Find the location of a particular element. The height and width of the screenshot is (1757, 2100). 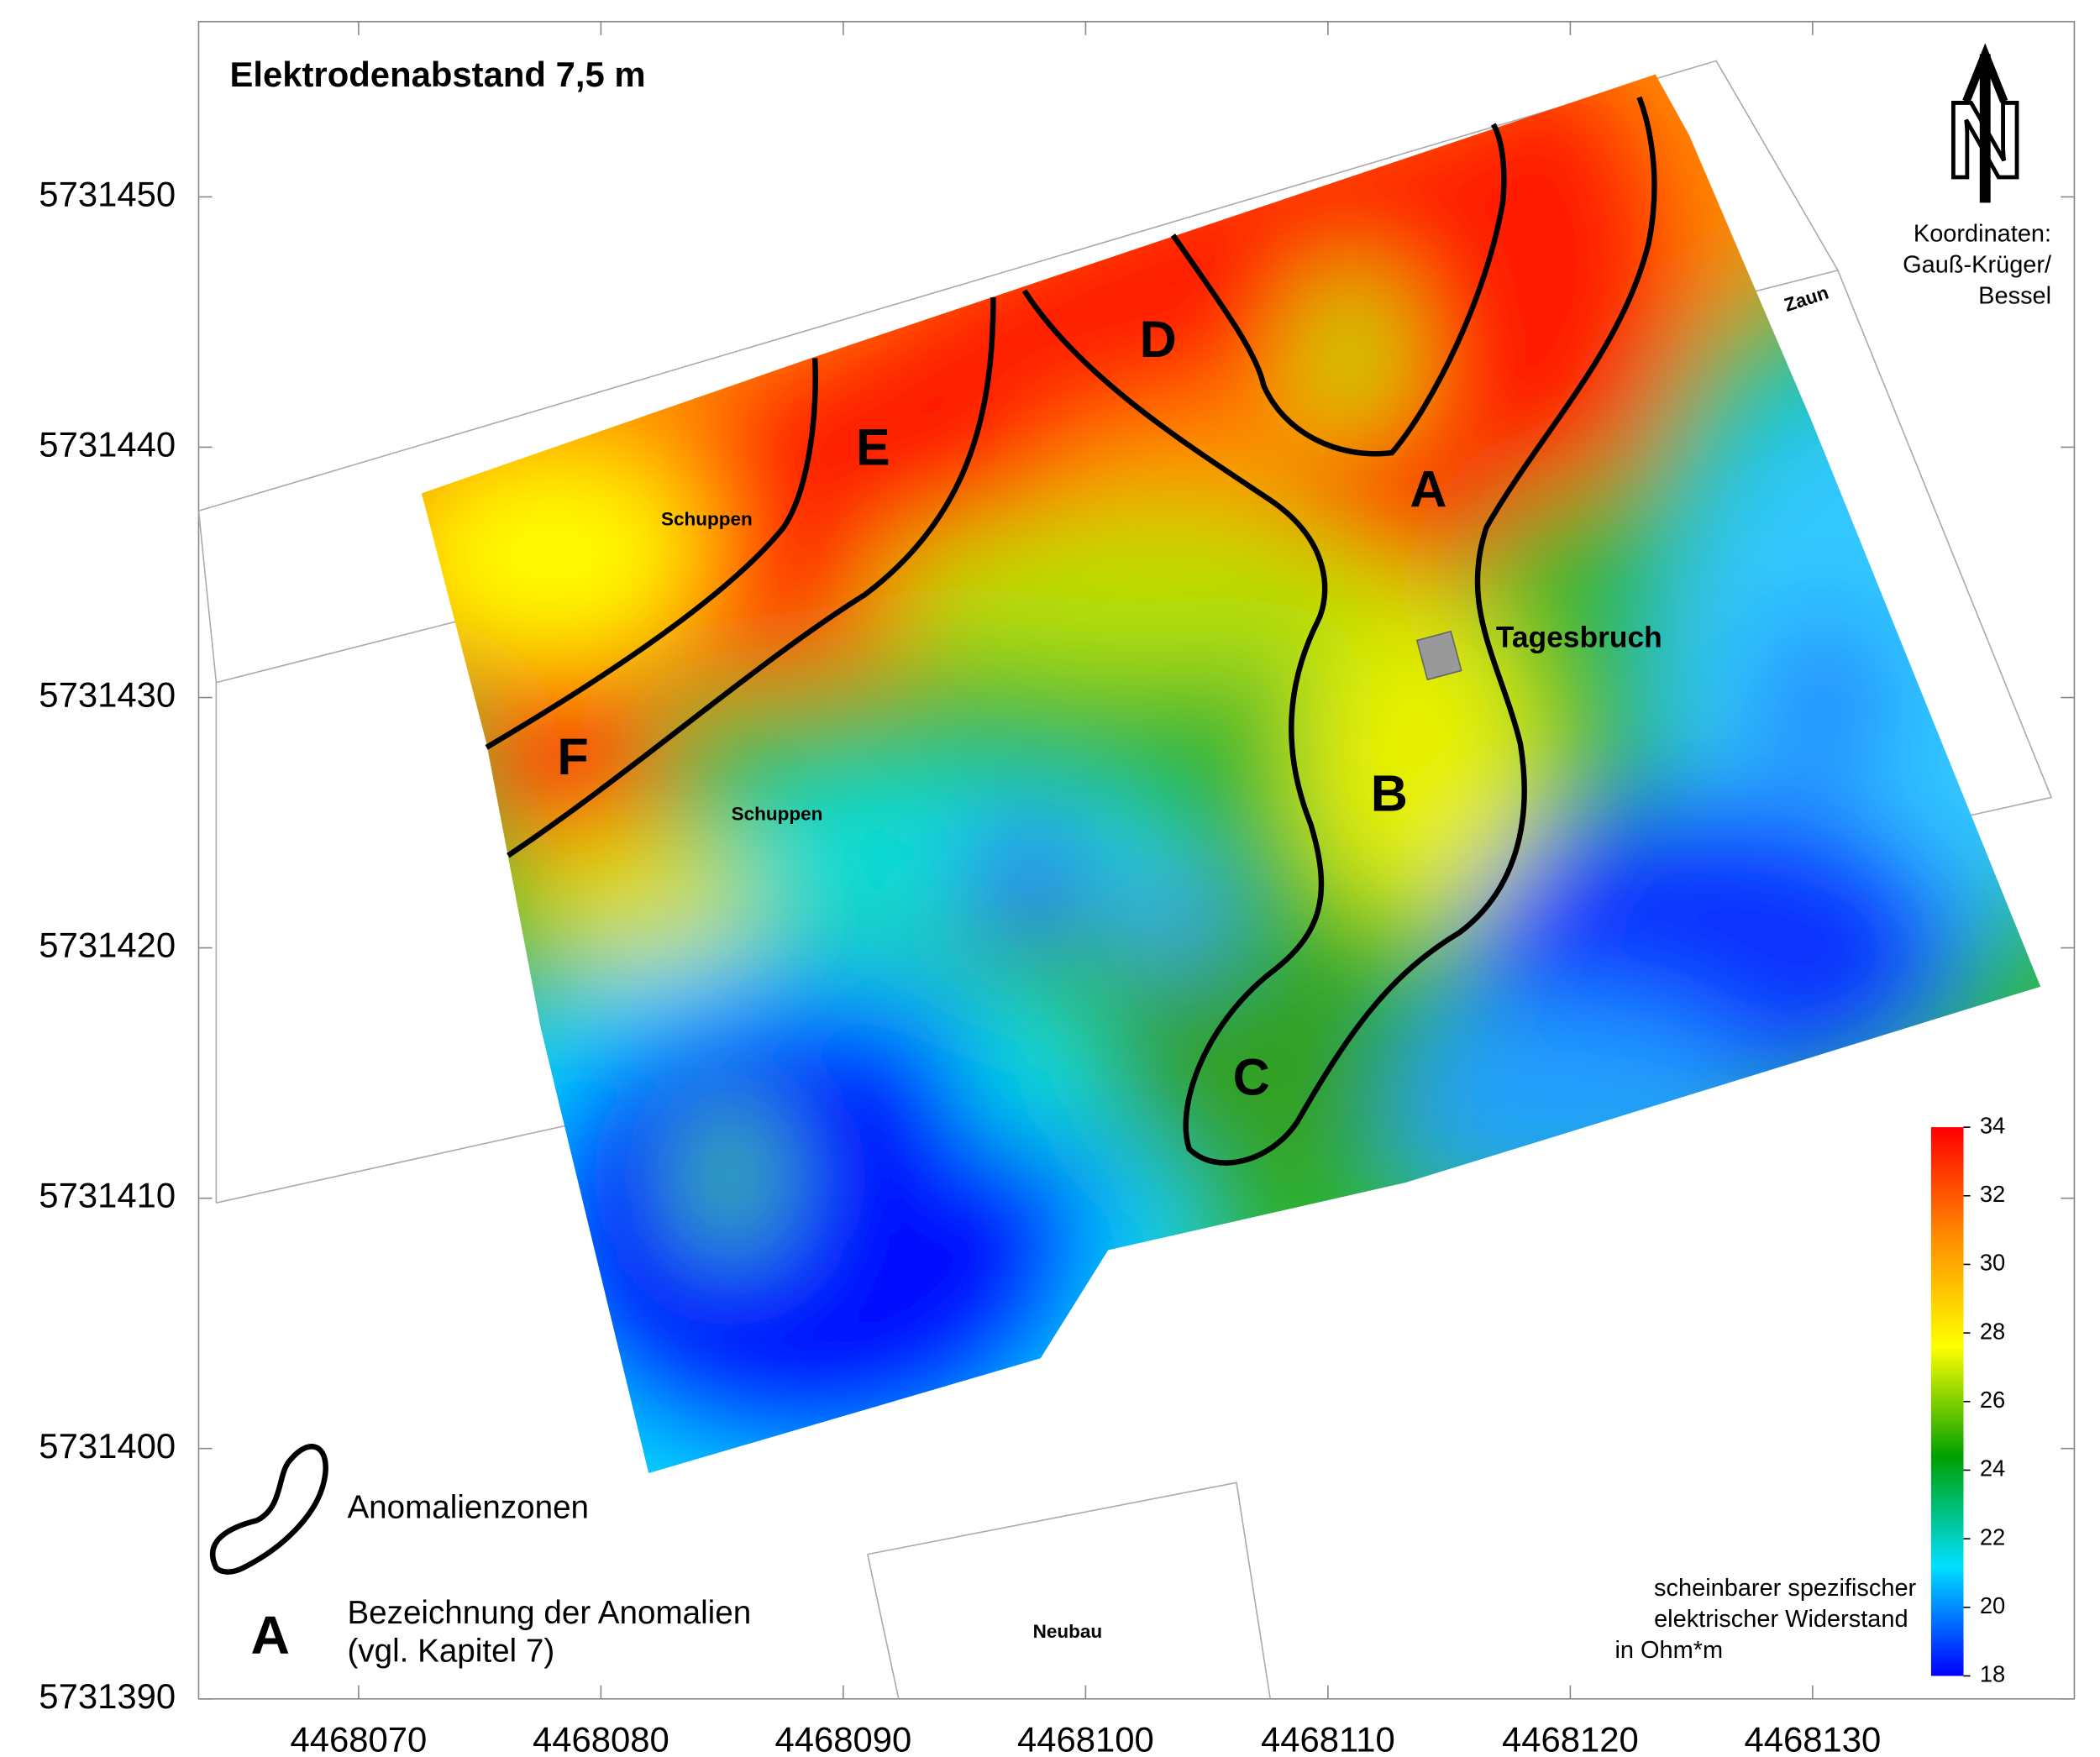

y-tick-label: 5731440 is located at coordinates (107, 444).